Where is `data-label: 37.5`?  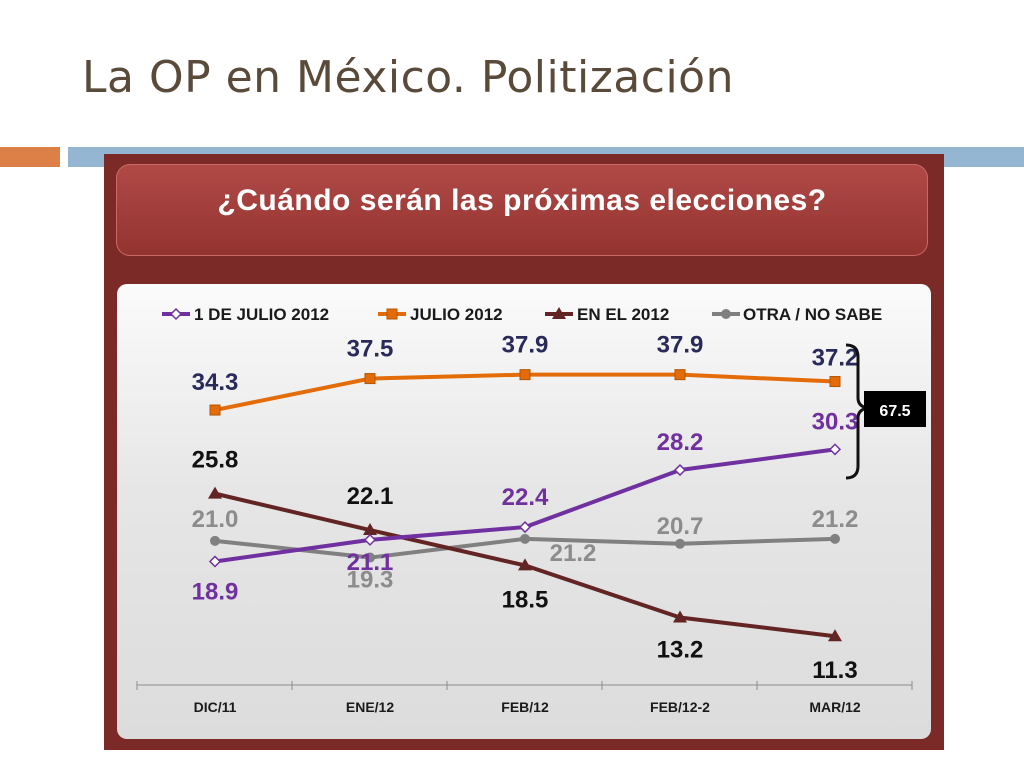 data-label: 37.5 is located at coordinates (370, 349).